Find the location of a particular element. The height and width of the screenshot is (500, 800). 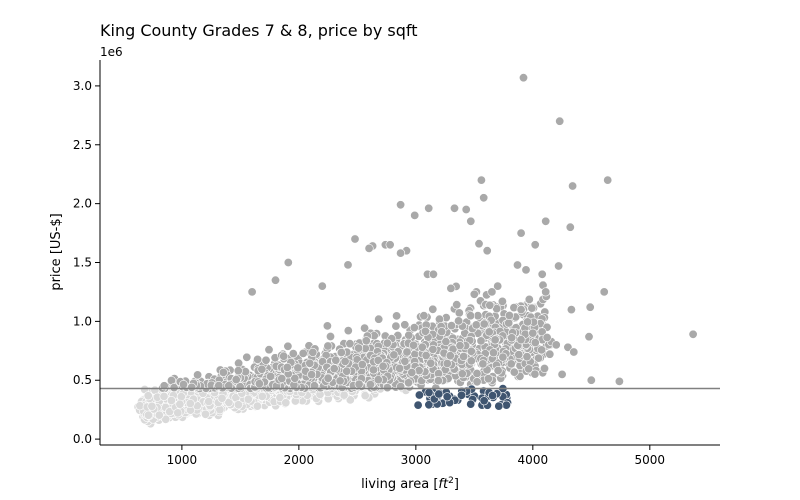

x-tick-label: 4000 is located at coordinates (533, 460).